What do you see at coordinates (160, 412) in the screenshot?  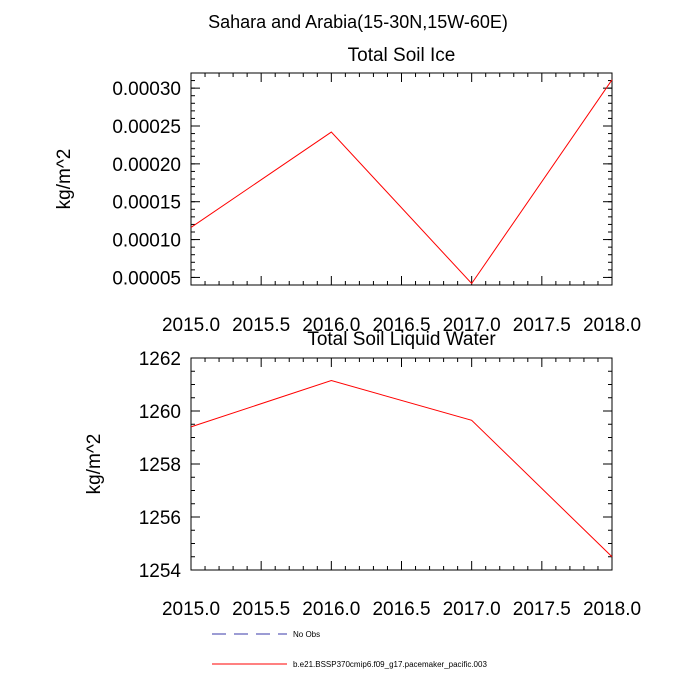 I see `y-tick-label: 1260` at bounding box center [160, 412].